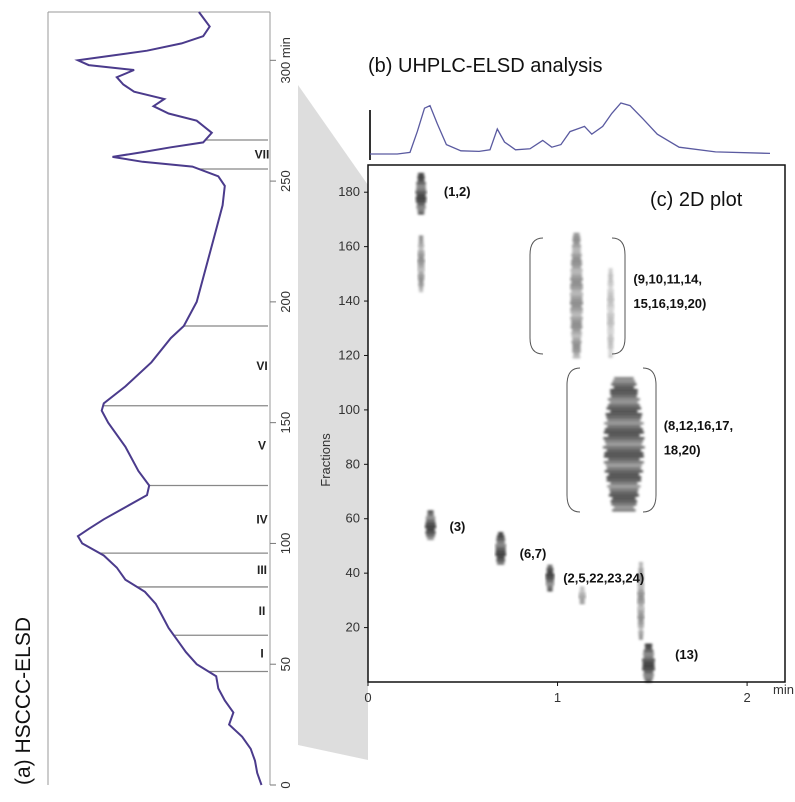 The width and height of the screenshot is (795, 802). What do you see at coordinates (353, 518) in the screenshot?
I see `y-tick-label: 60` at bounding box center [353, 518].